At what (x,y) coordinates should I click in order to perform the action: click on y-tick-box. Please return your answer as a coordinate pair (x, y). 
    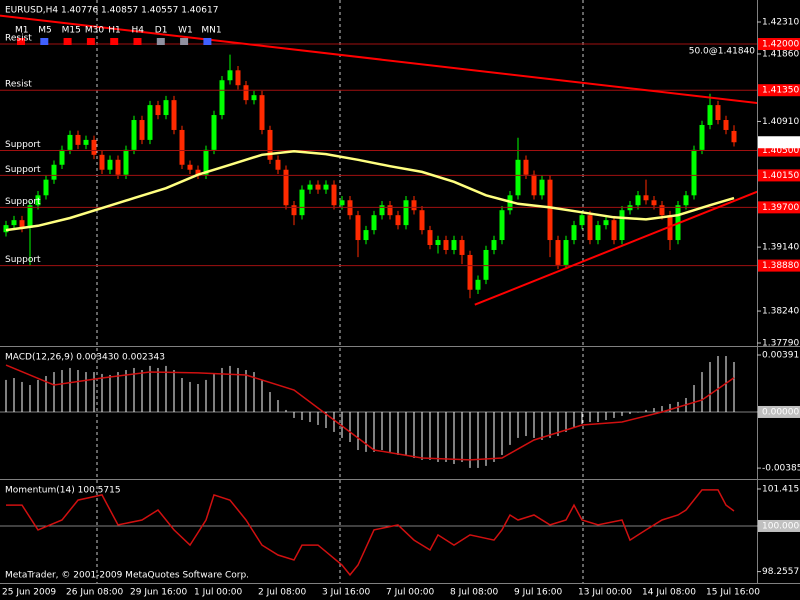
    Looking at the image, I should click on (779, 411).